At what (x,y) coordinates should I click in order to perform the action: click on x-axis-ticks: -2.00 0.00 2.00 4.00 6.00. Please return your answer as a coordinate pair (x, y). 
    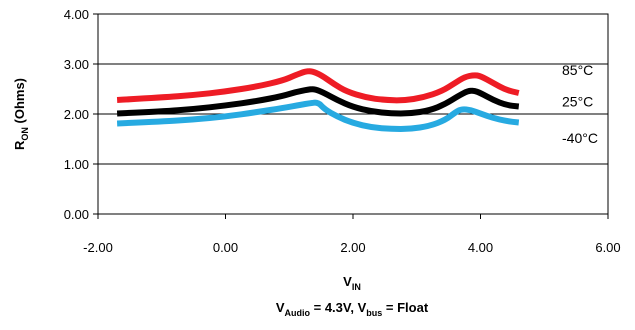
    Looking at the image, I should click on (352, 234).